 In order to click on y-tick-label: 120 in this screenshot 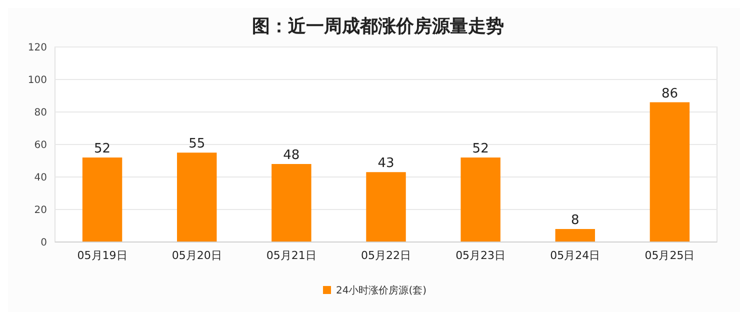, I will do `click(37, 48)`.